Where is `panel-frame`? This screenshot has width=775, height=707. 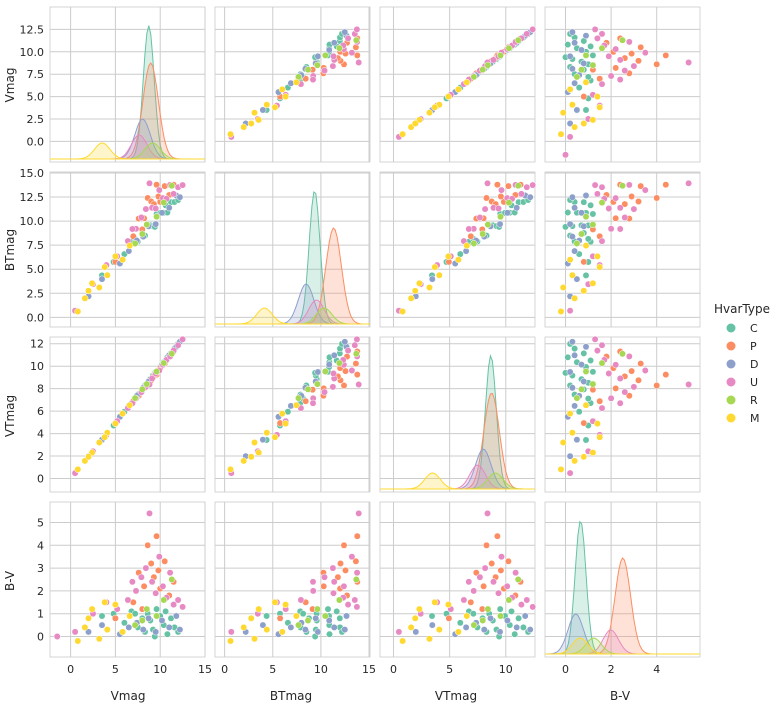
panel-frame is located at coordinates (457, 84).